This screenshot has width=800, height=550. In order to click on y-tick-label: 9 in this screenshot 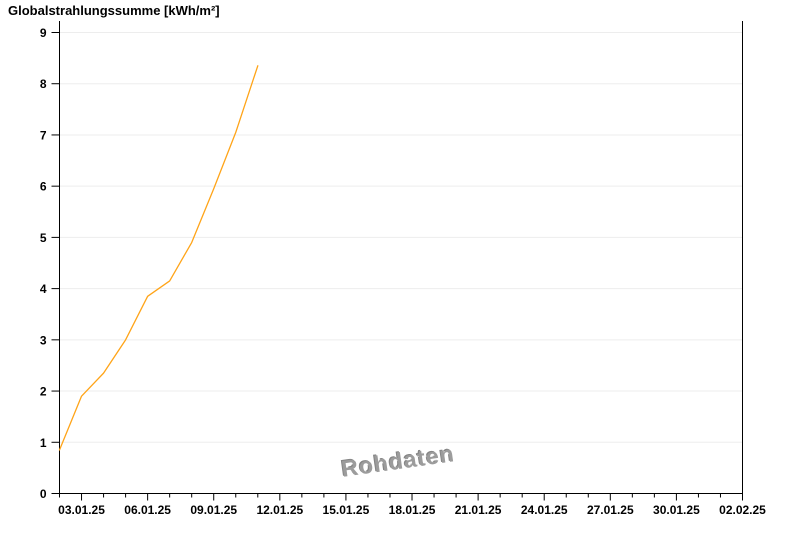, I will do `click(43, 33)`.